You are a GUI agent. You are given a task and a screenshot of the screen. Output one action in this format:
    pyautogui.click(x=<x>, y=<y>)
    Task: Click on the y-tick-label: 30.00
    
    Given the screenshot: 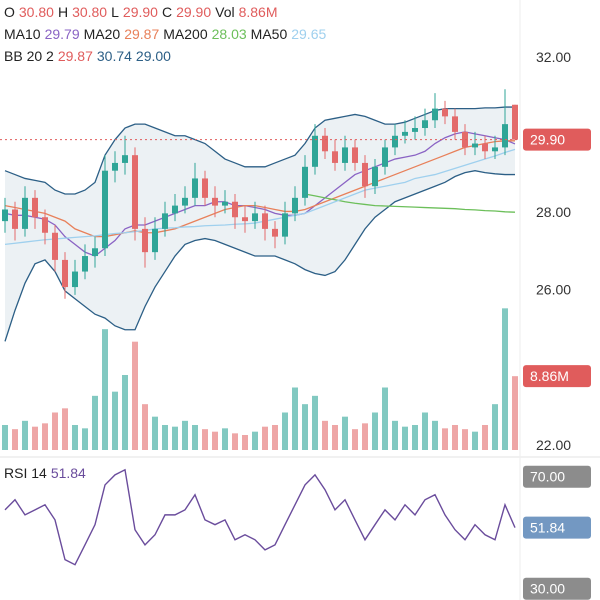 What is the action you would take?
    pyautogui.click(x=547, y=589)
    